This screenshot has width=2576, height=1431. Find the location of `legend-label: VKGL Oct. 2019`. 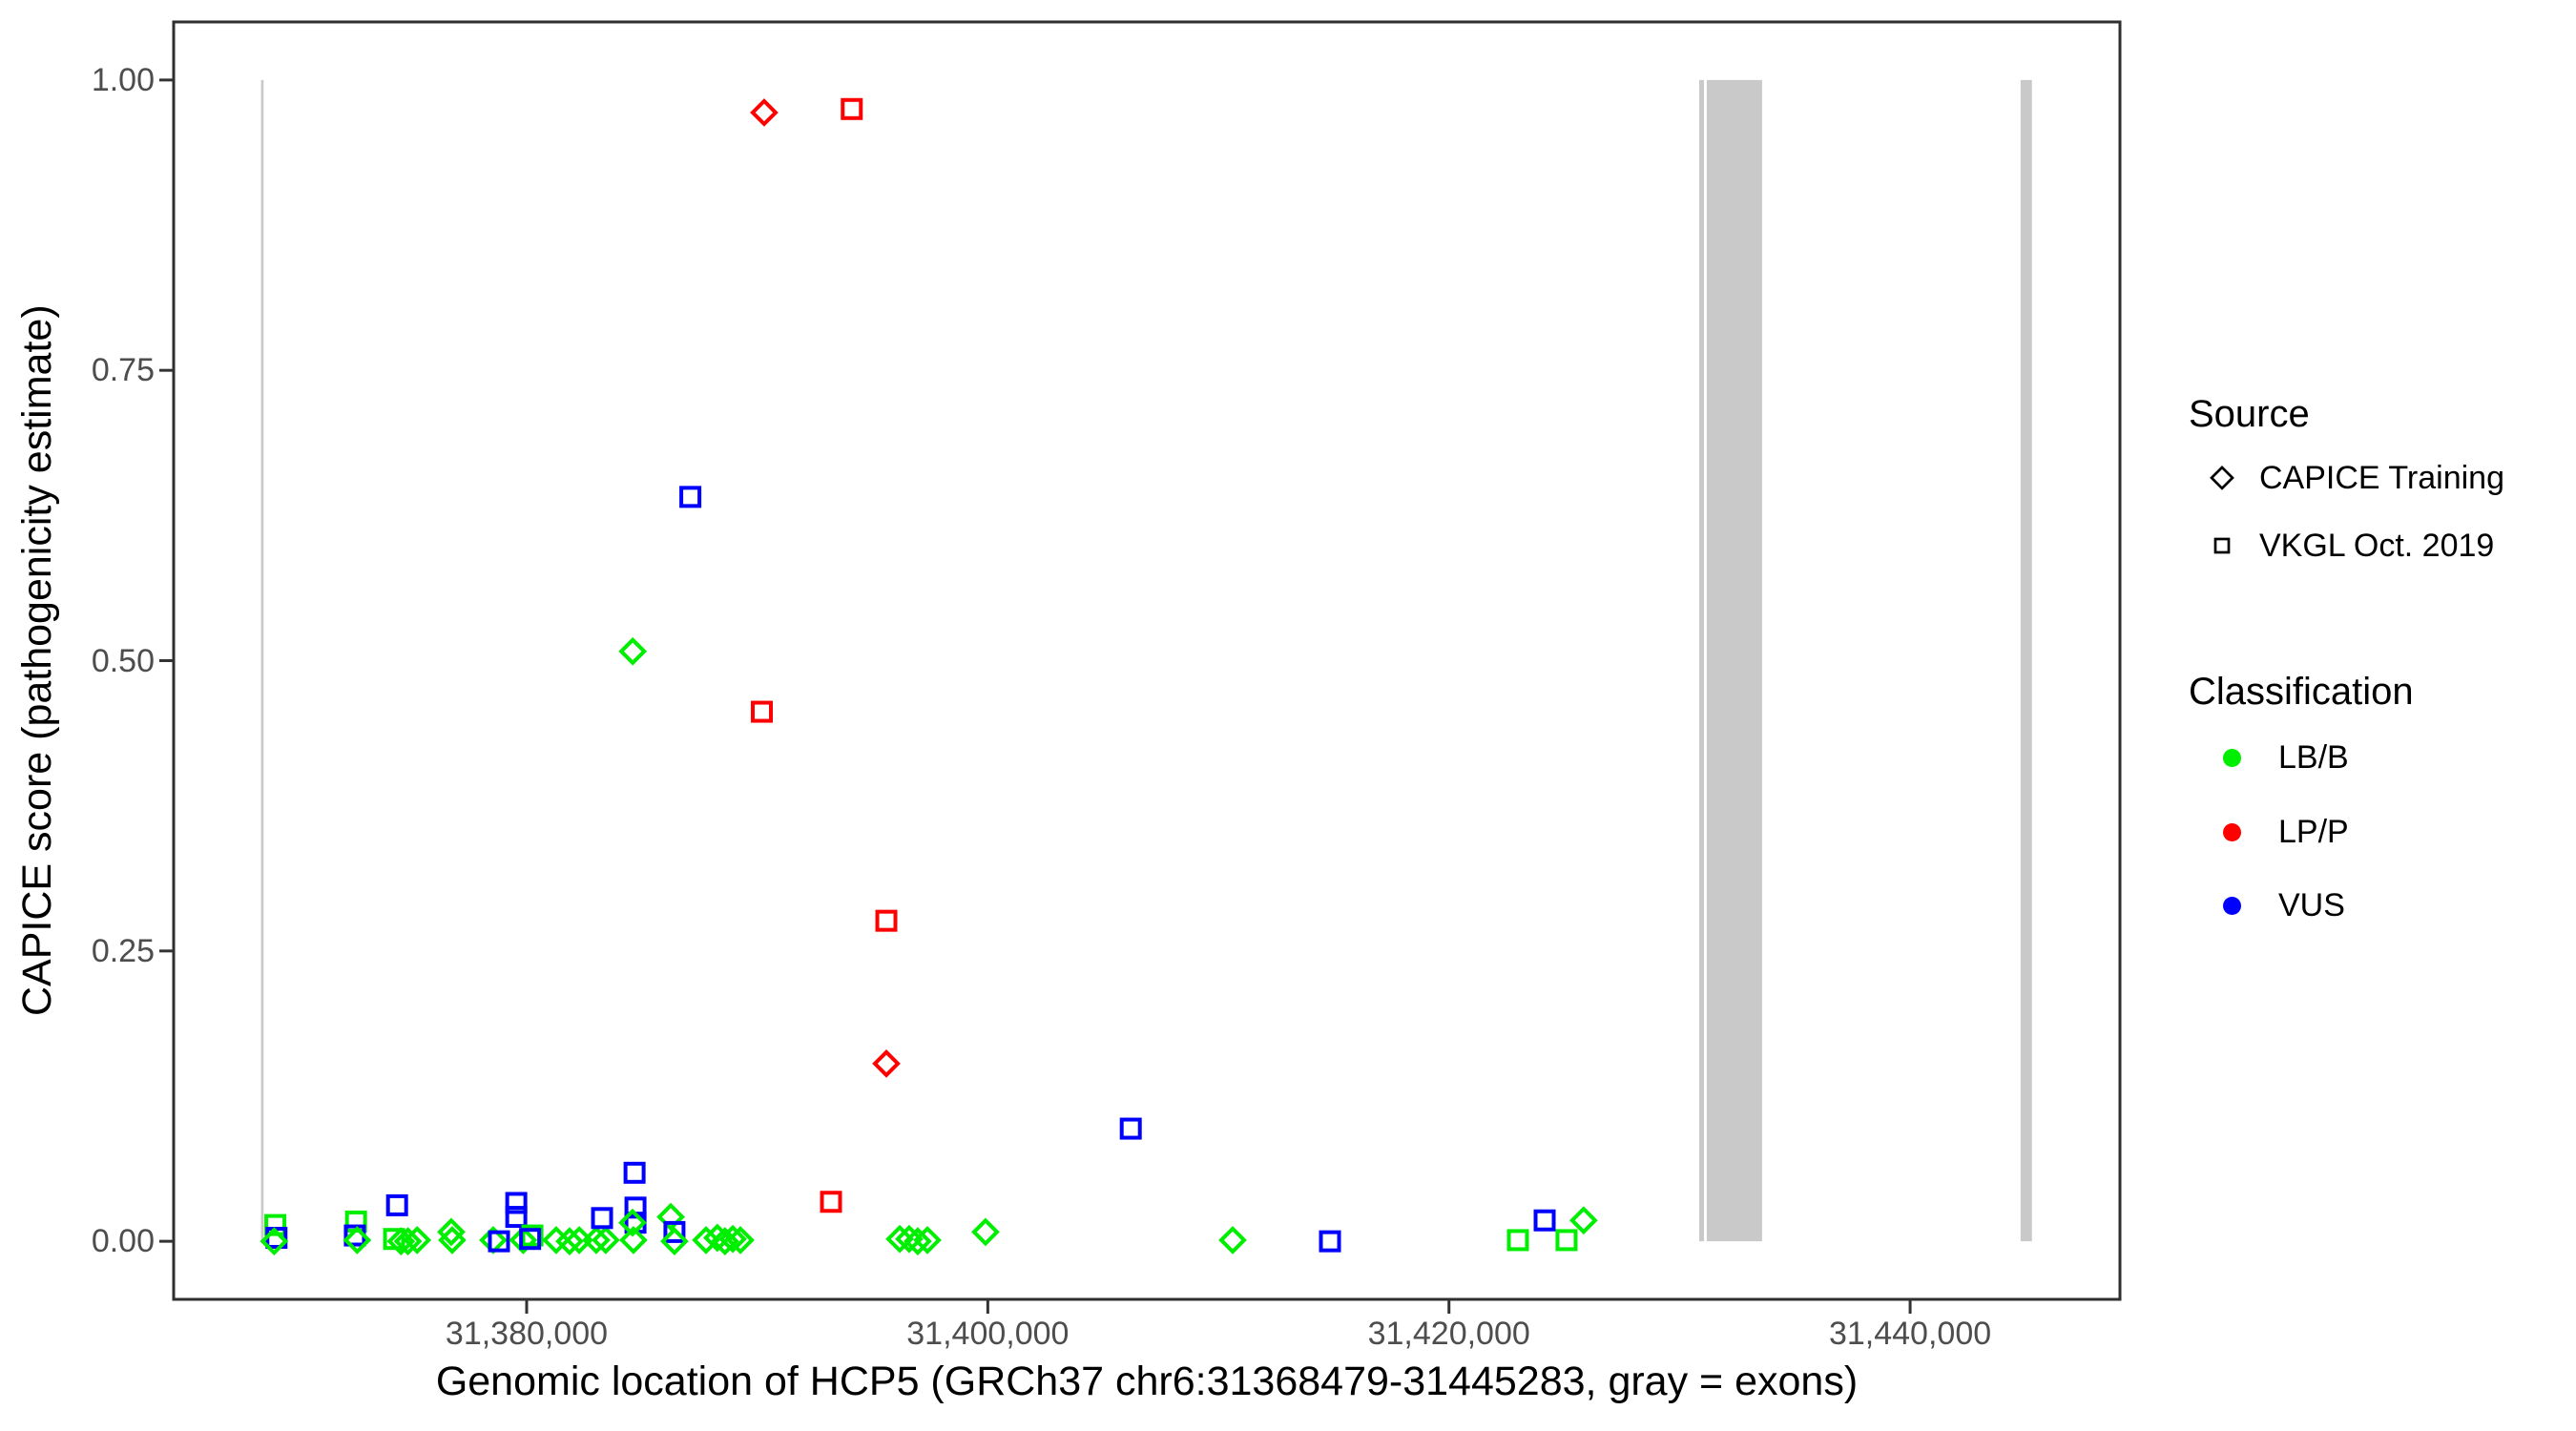

legend-label: VKGL Oct. 2019 is located at coordinates (2377, 545).